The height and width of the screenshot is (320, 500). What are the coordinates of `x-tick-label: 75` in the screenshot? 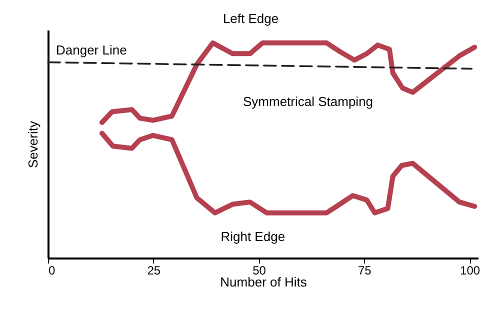 It's located at (365, 271).